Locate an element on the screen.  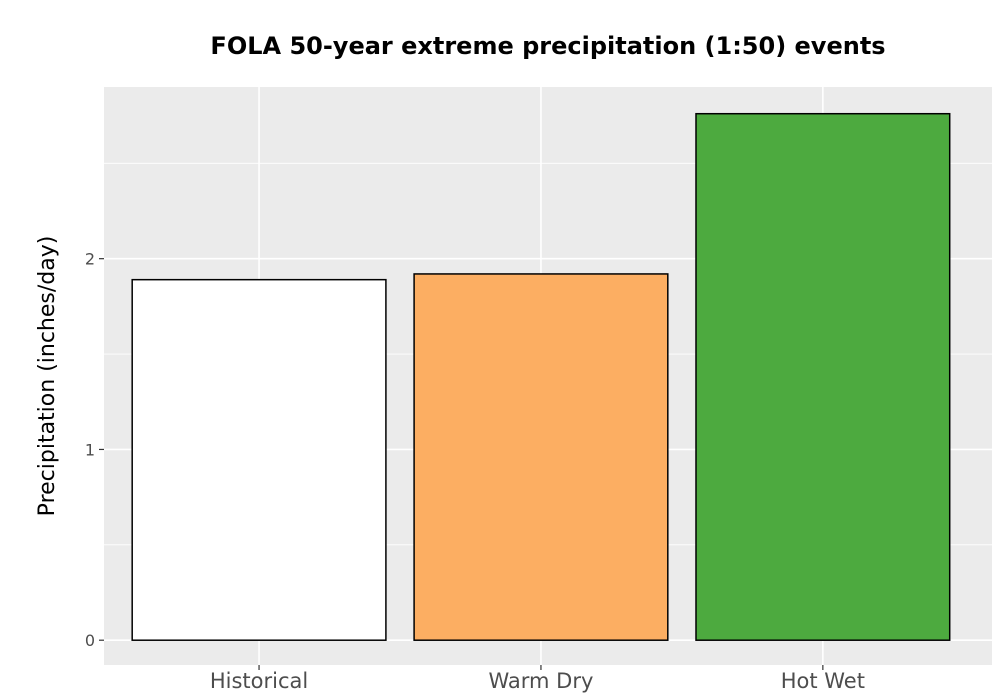
y-tick-label: 2 is located at coordinates (90, 259).